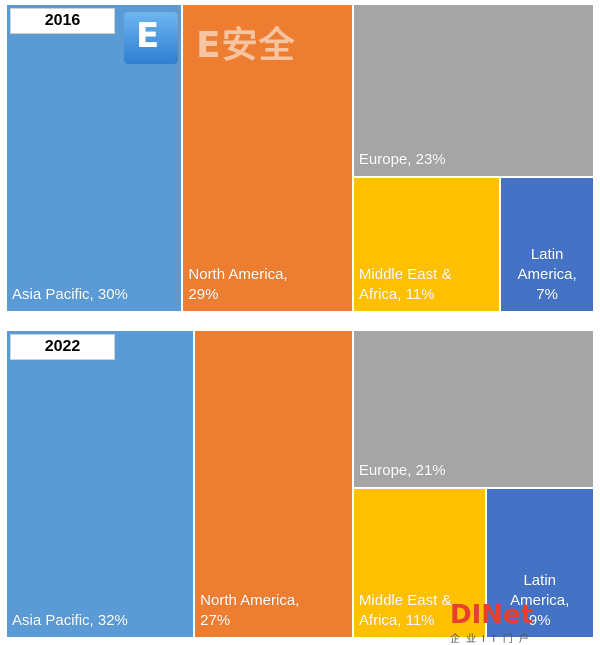 This screenshot has height=645, width=600. What do you see at coordinates (267, 158) in the screenshot?
I see `treemap-tile-north-america: North America, 29%` at bounding box center [267, 158].